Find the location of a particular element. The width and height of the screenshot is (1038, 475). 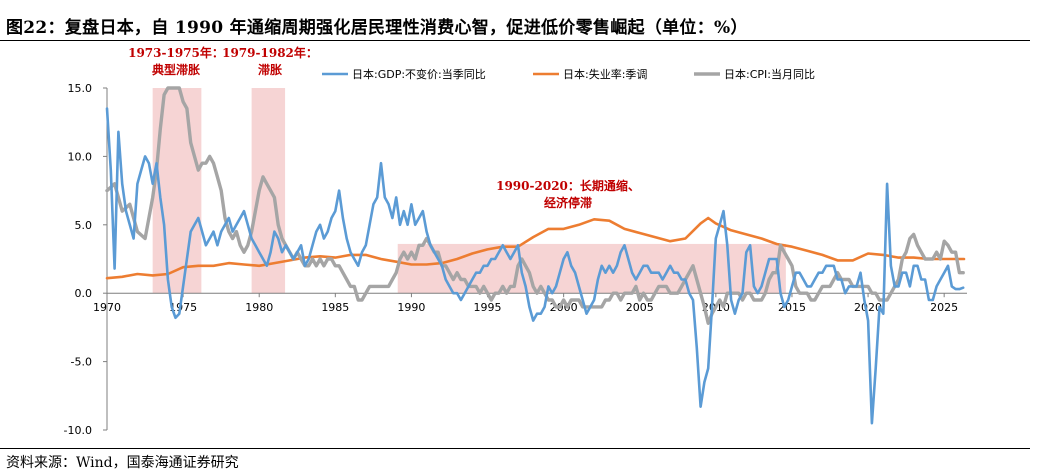

top-rule is located at coordinates (515, 40).